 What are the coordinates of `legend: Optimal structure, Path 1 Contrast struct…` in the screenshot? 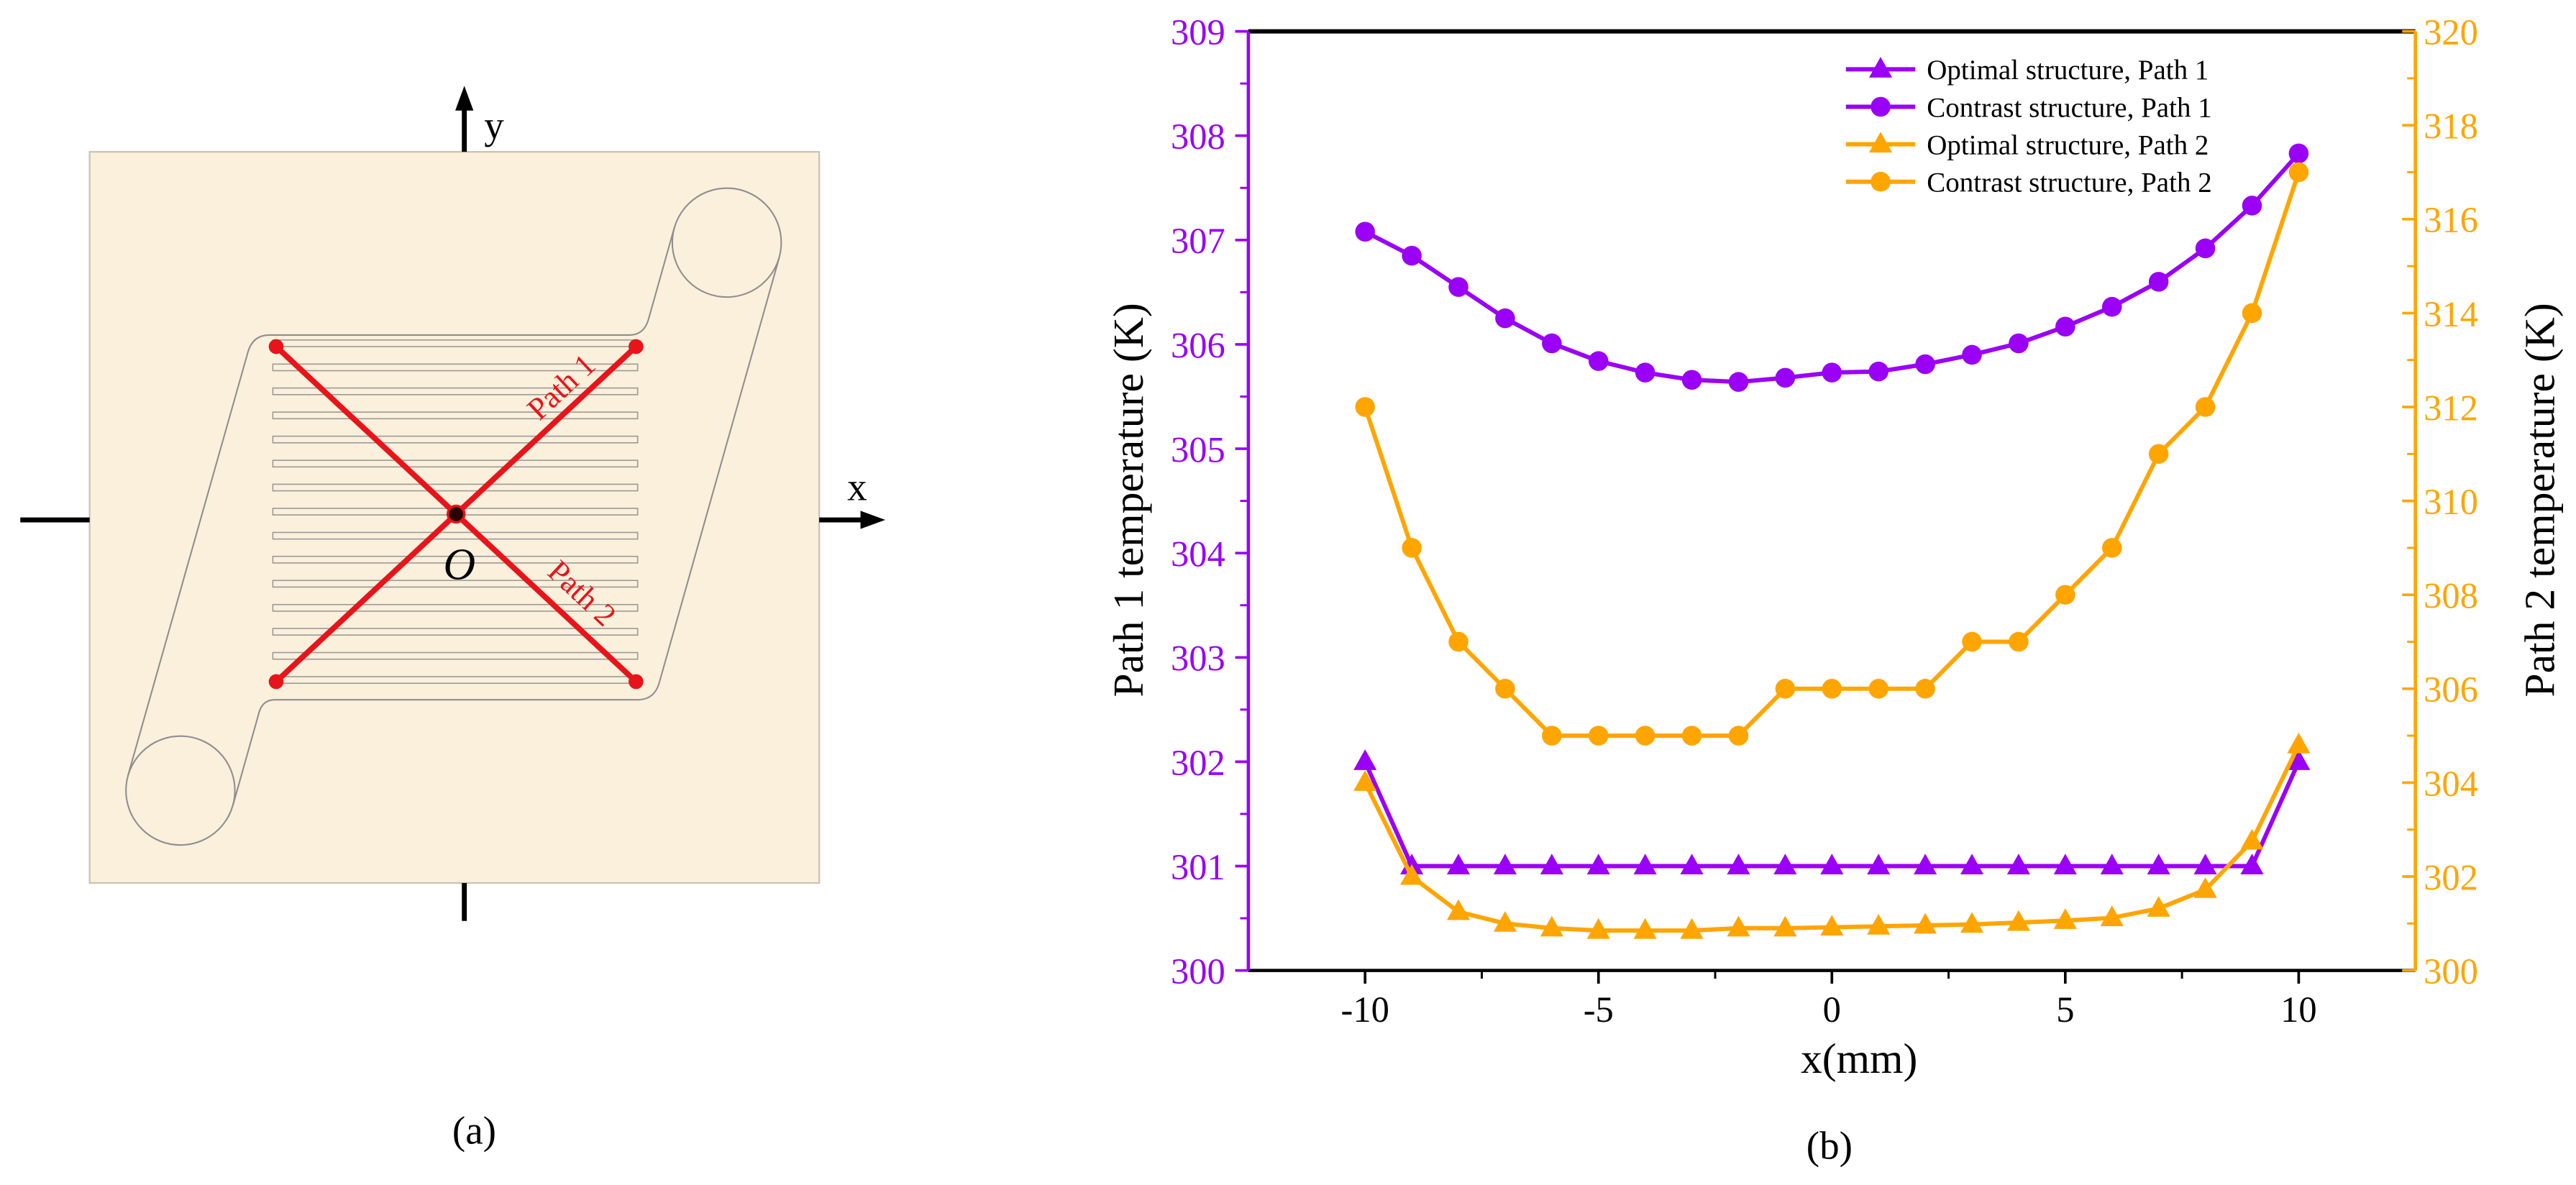 It's located at (2028, 126).